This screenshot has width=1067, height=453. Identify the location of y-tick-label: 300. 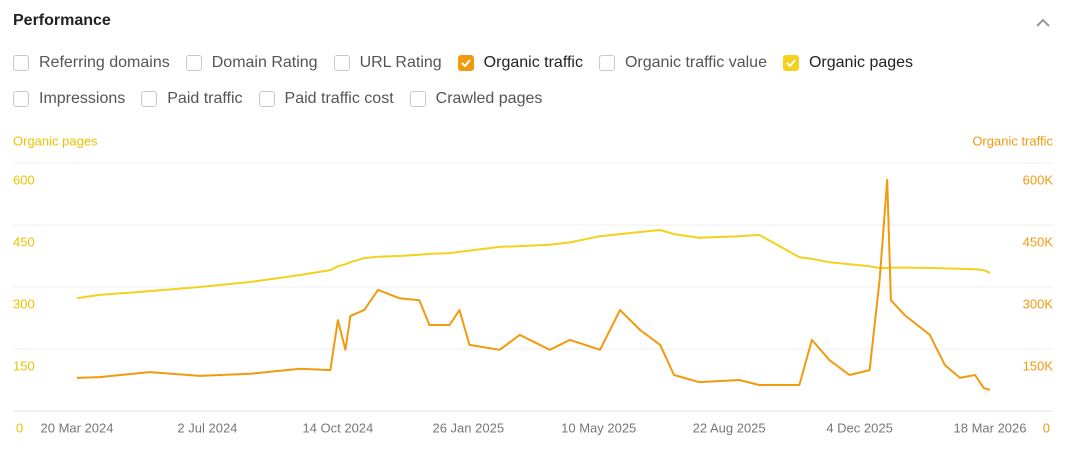
(24, 303).